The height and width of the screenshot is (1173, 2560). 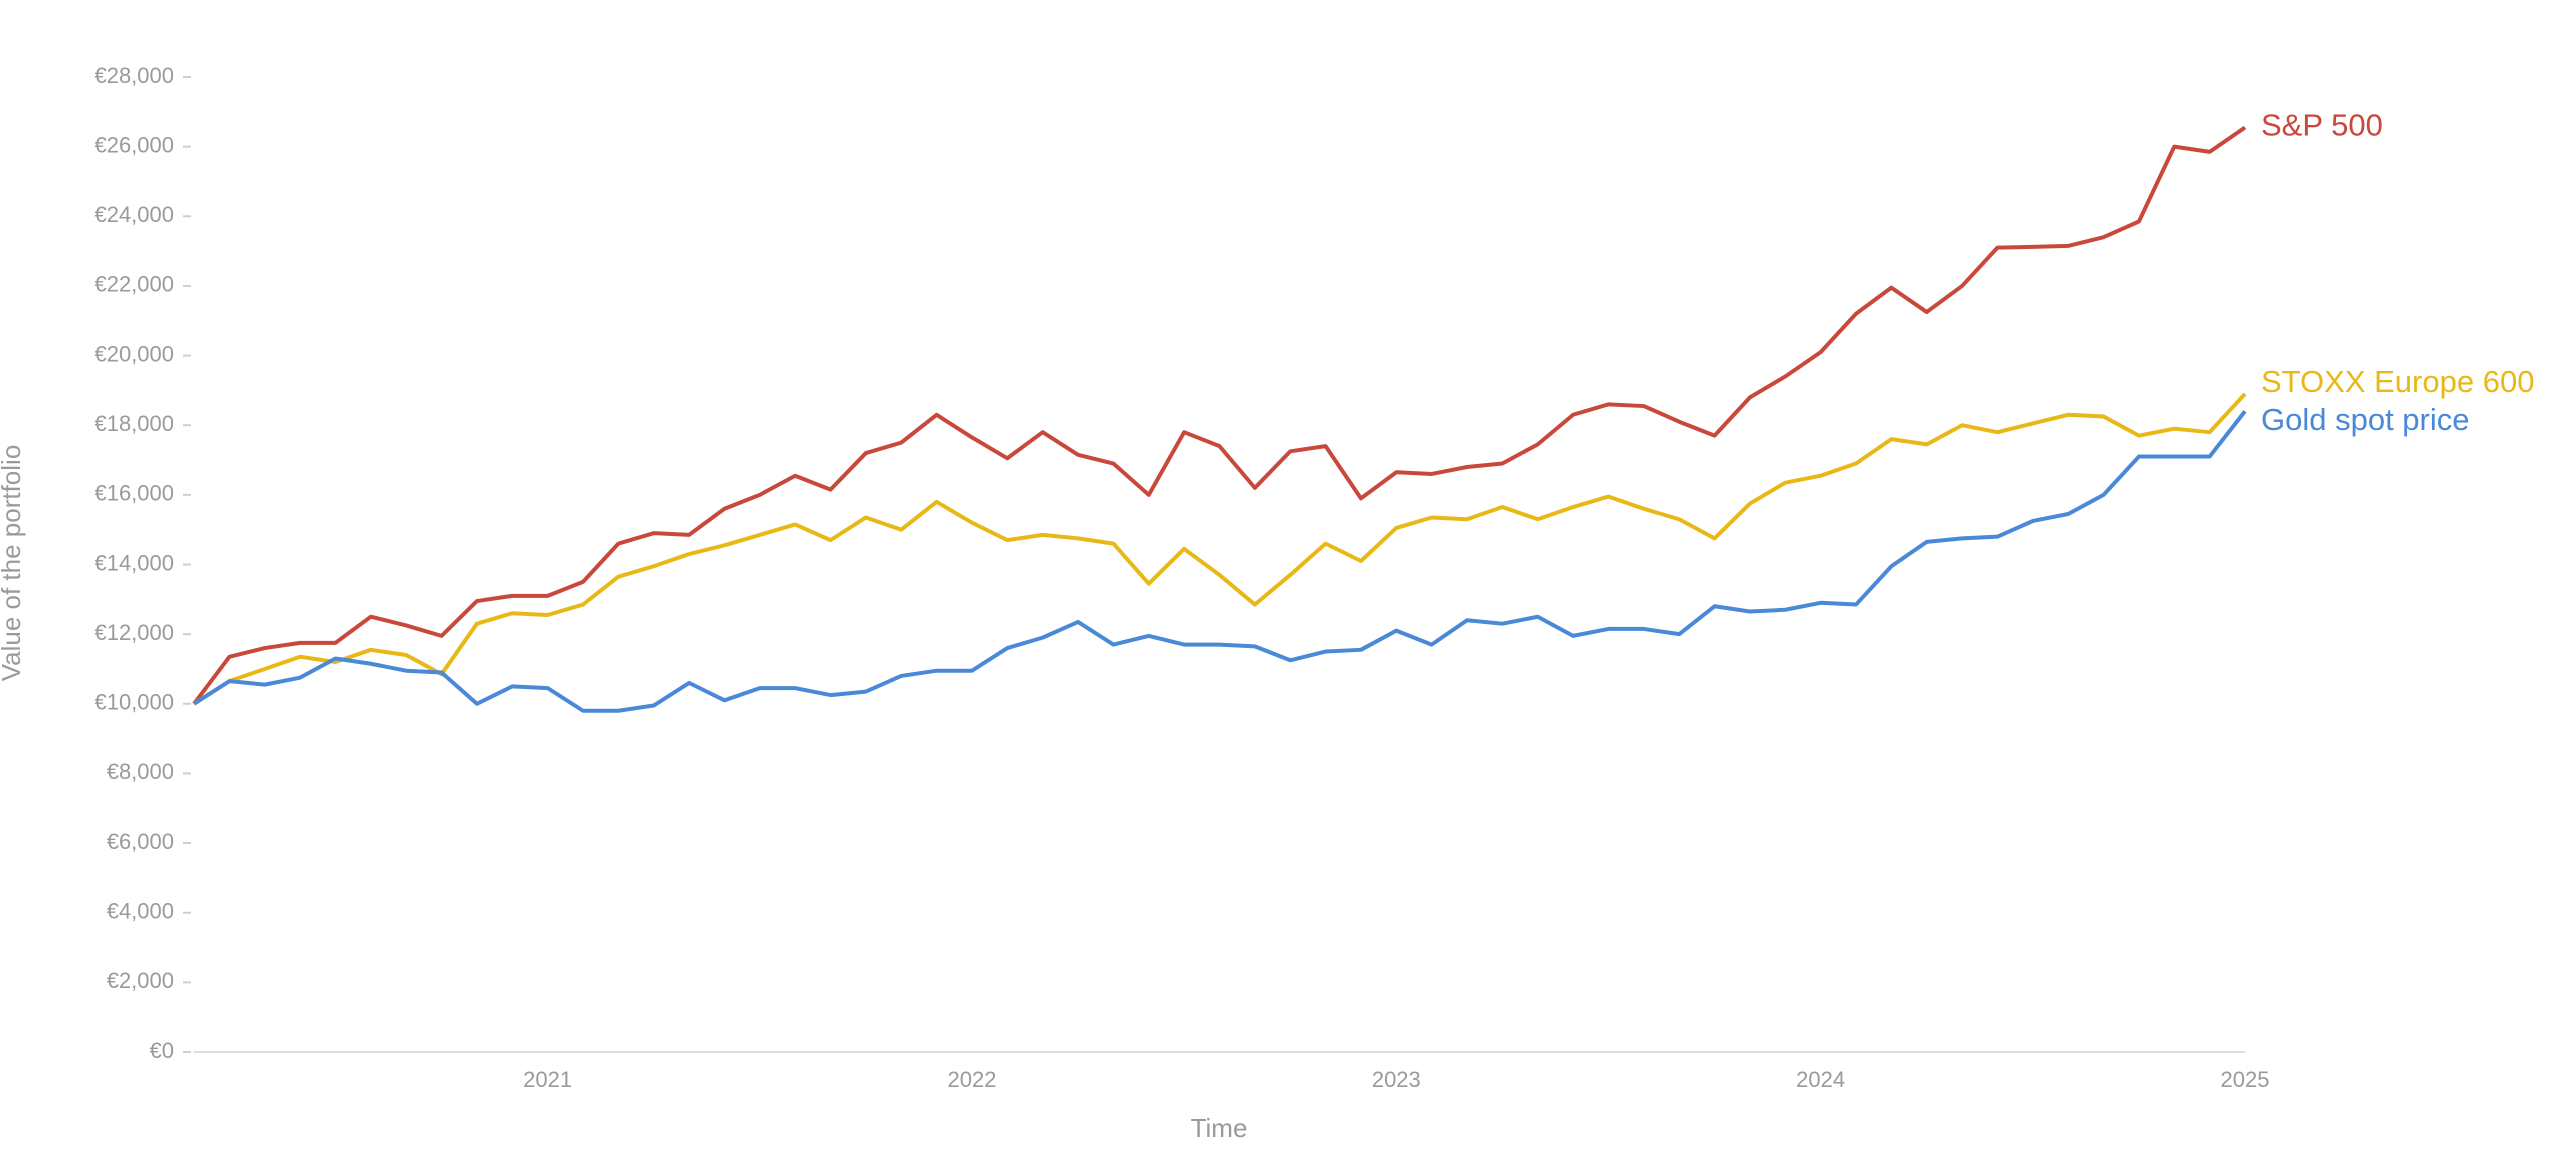 What do you see at coordinates (134, 702) in the screenshot?
I see `y-tick-label: €10,000` at bounding box center [134, 702].